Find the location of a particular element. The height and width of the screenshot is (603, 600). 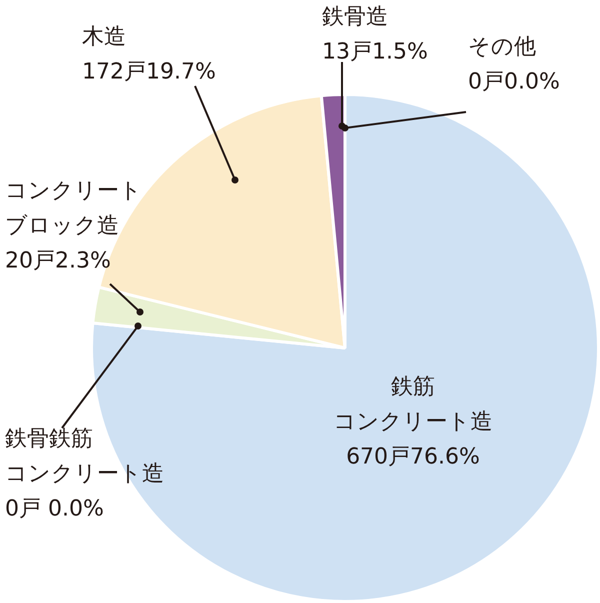

slice-label: コンクリートブロック造 is located at coordinates (73, 208).